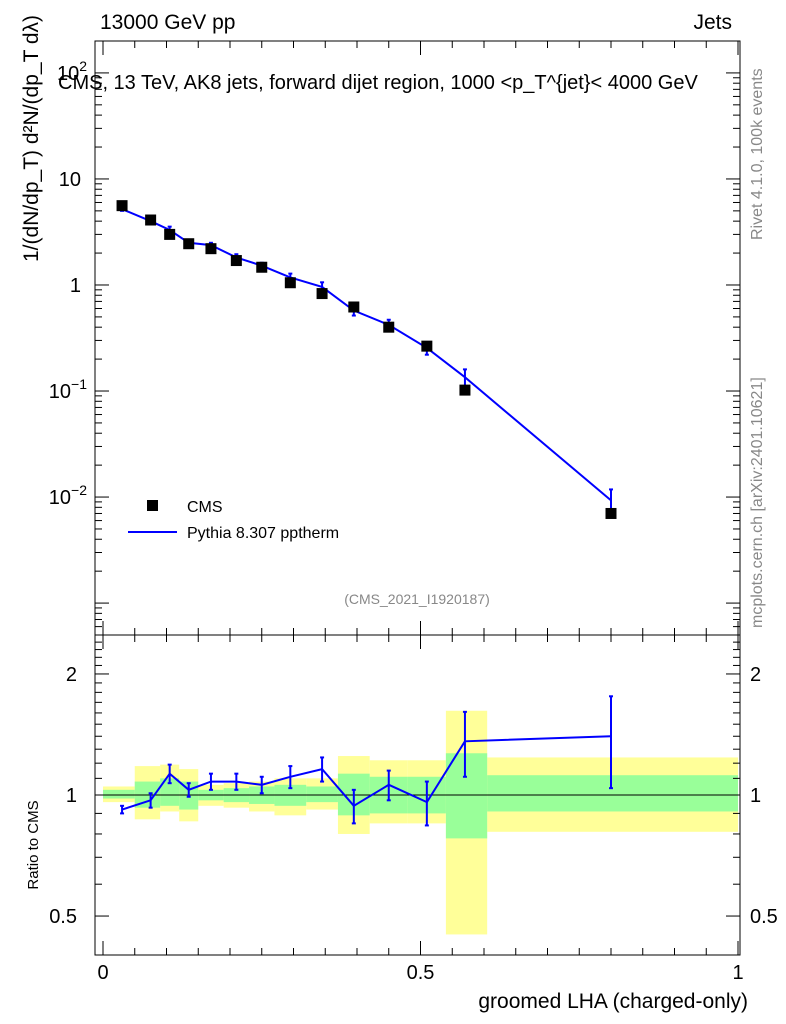 This screenshot has height=1024, width=786. I want to click on legend-cms-label: CMS, so click(205, 507).